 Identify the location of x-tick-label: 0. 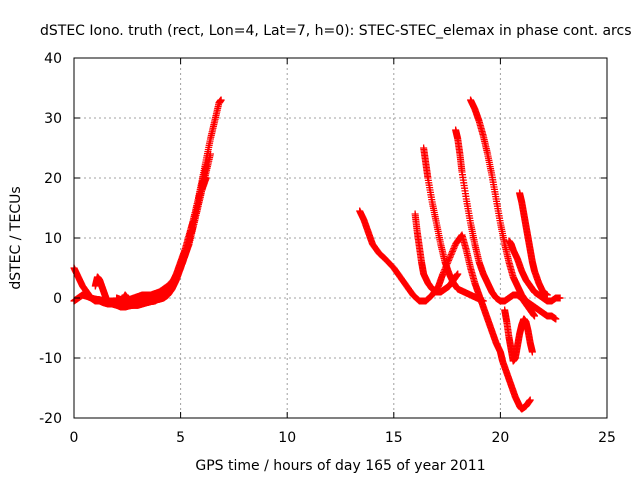
(74, 438).